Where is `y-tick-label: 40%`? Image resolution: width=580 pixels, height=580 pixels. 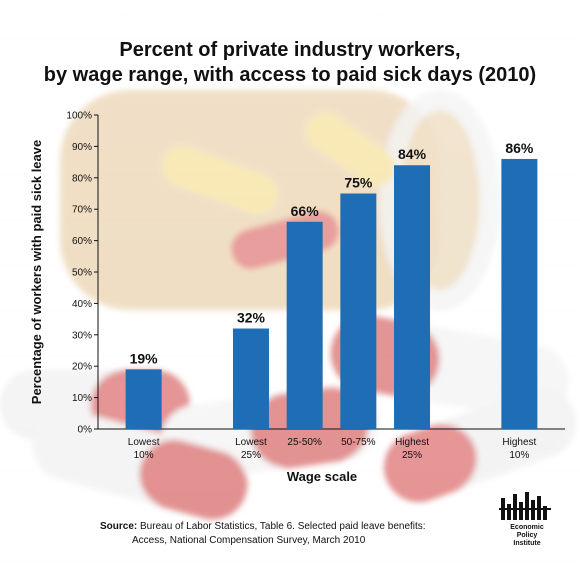
y-tick-label: 40% is located at coordinates (82, 304).